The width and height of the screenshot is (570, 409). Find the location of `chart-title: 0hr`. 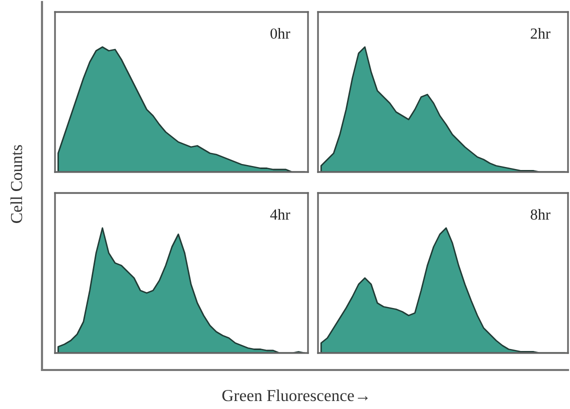

chart-title: 0hr is located at coordinates (280, 33).